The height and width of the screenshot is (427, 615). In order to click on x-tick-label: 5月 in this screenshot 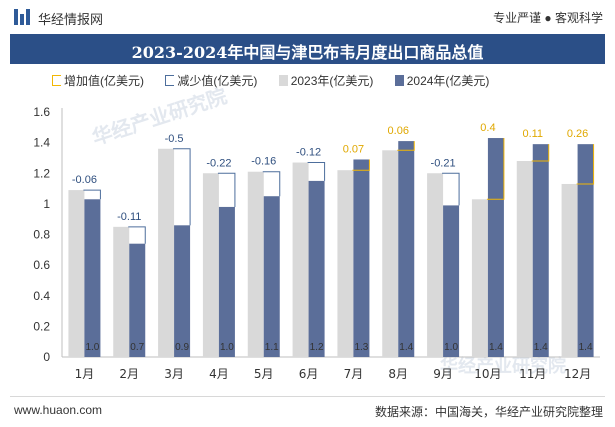, I will do `click(264, 374)`.